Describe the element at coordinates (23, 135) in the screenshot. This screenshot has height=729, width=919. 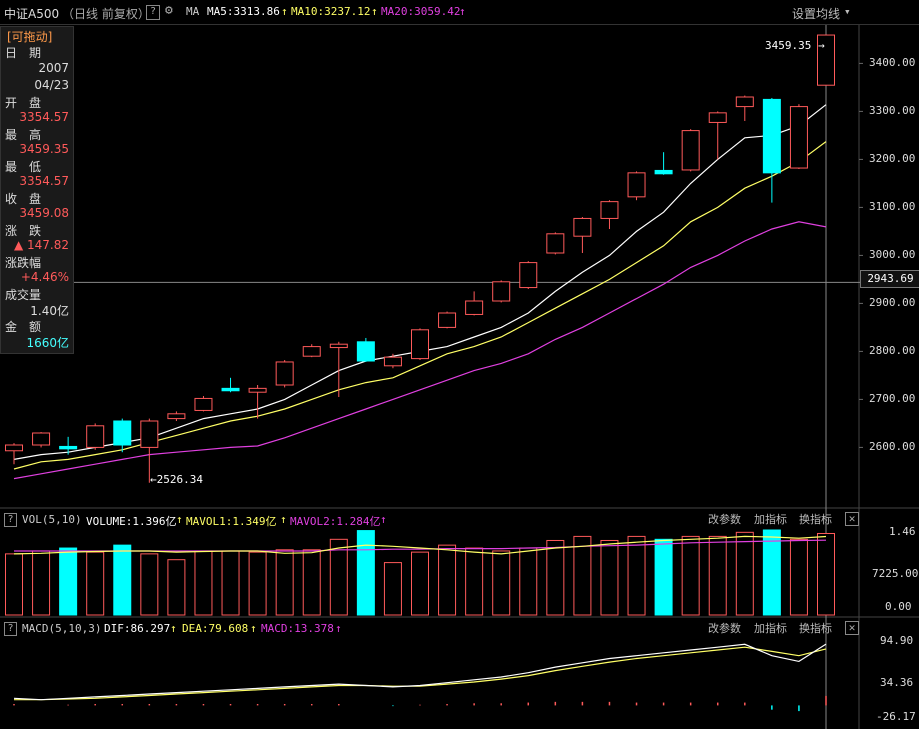
I see `high-label: 最 高` at that location.